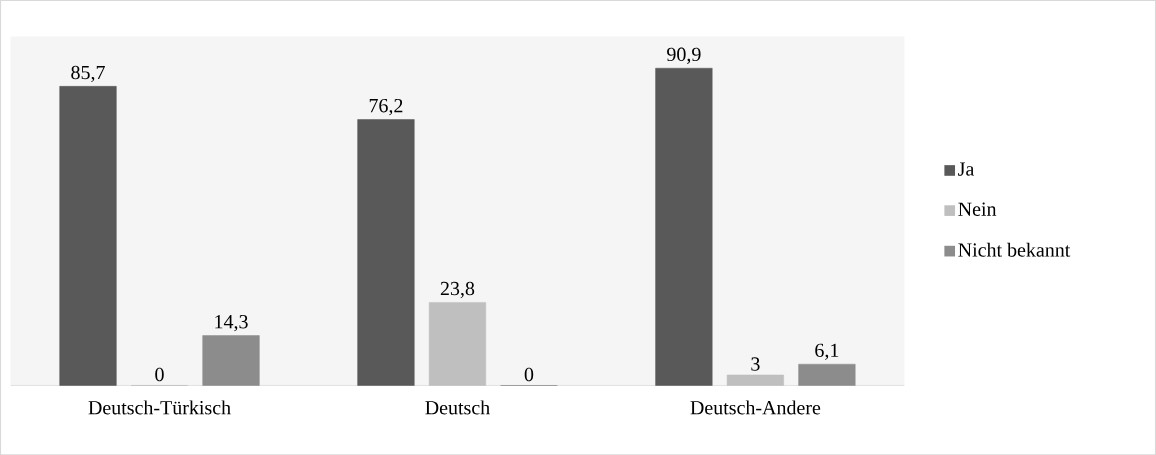  I want to click on data-label: 76,2, so click(386, 107).